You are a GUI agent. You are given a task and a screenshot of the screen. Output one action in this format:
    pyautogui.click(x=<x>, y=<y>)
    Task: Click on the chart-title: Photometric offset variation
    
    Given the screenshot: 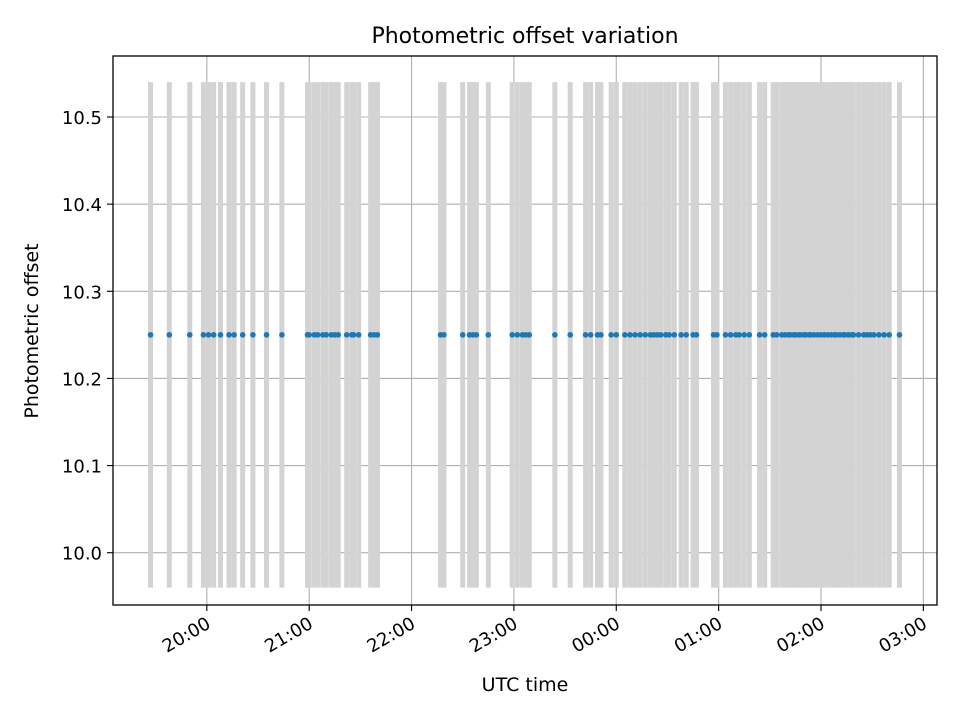 What is the action you would take?
    pyautogui.click(x=524, y=36)
    